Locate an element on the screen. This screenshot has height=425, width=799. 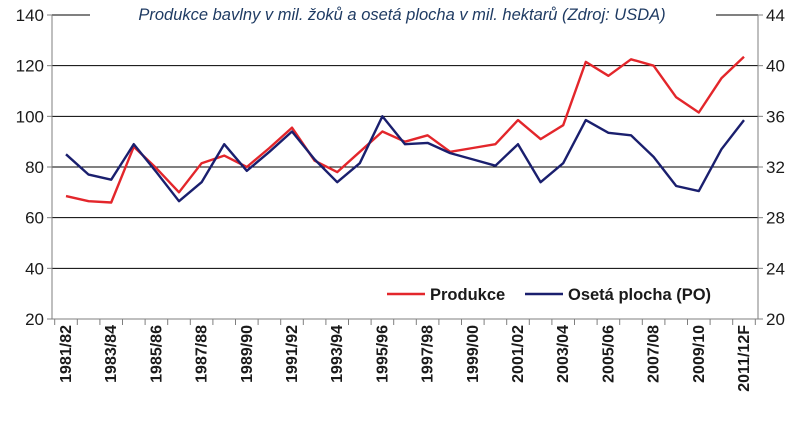
left-y-tick-labels: 20 40 60 80 100 120 140 is located at coordinates (34, 167).